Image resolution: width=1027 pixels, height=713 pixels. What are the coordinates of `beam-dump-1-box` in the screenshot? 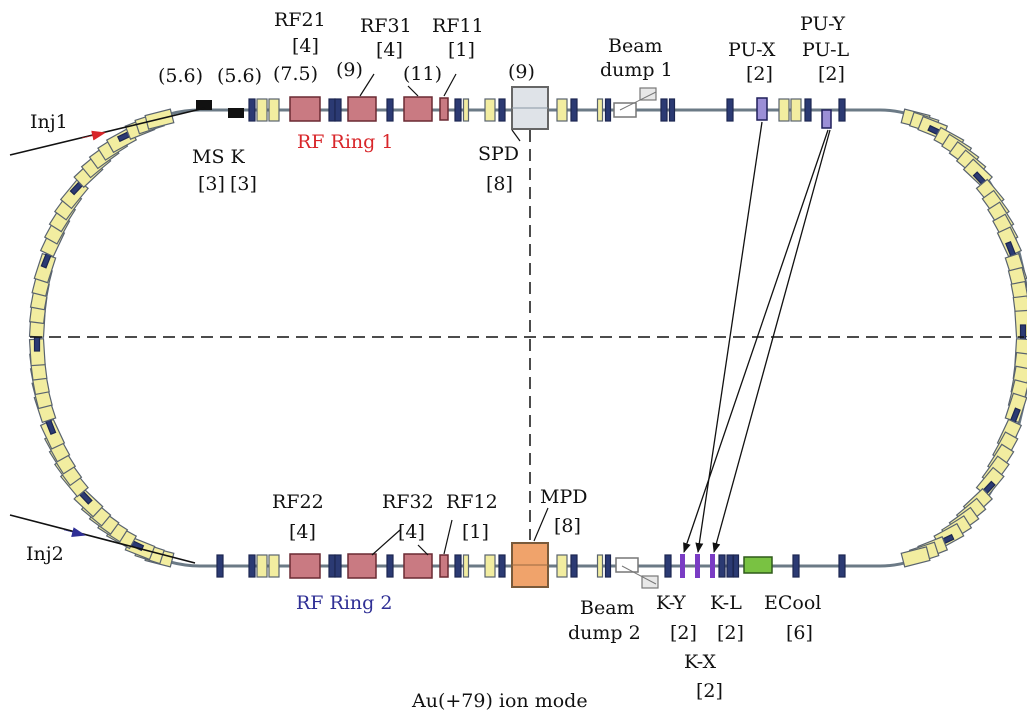 It's located at (648, 94).